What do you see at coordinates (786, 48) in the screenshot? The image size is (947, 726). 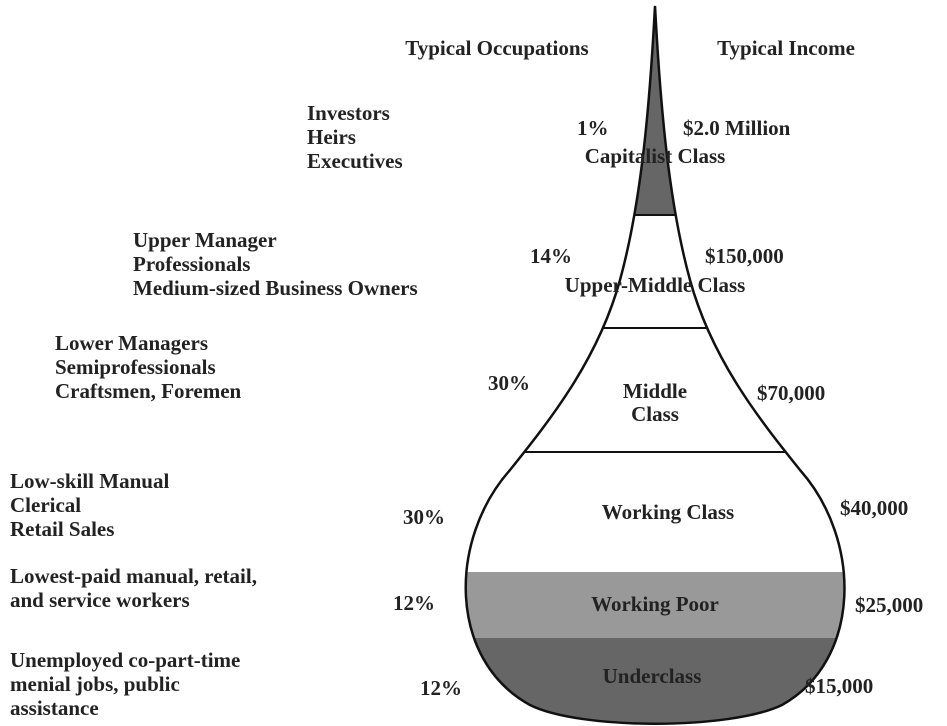 I see `header: Typical Income` at bounding box center [786, 48].